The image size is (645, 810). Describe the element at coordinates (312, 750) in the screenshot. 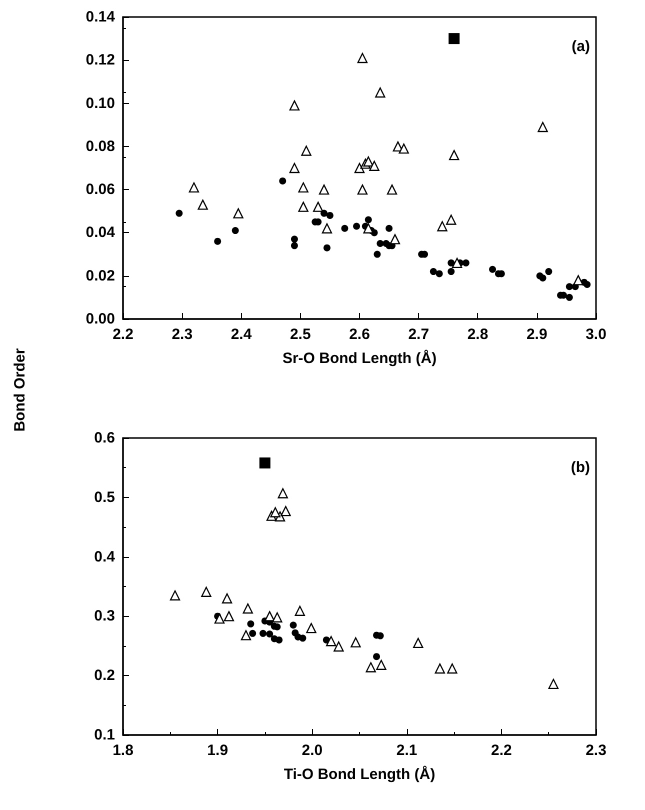

I see `x-tick-label: 2.0` at that location.